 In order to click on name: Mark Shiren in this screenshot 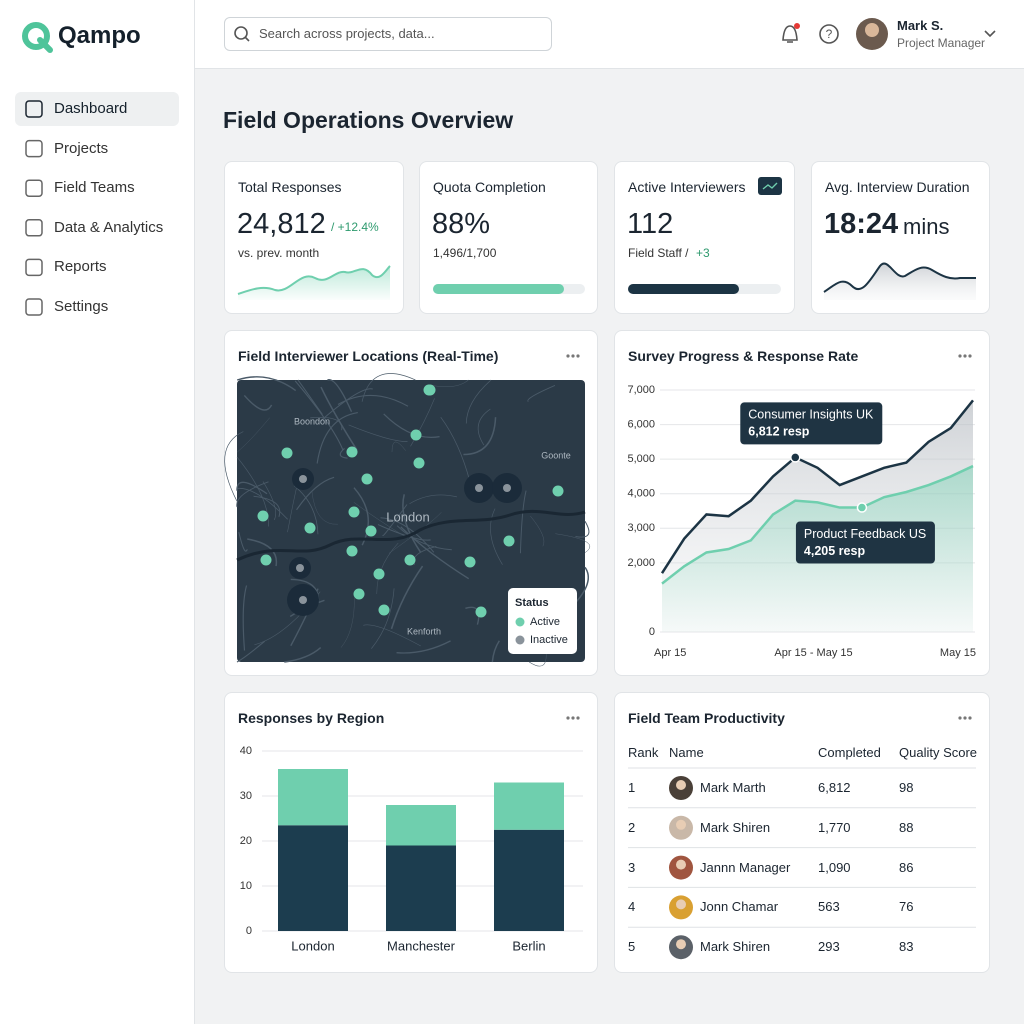, I will do `click(735, 947)`.